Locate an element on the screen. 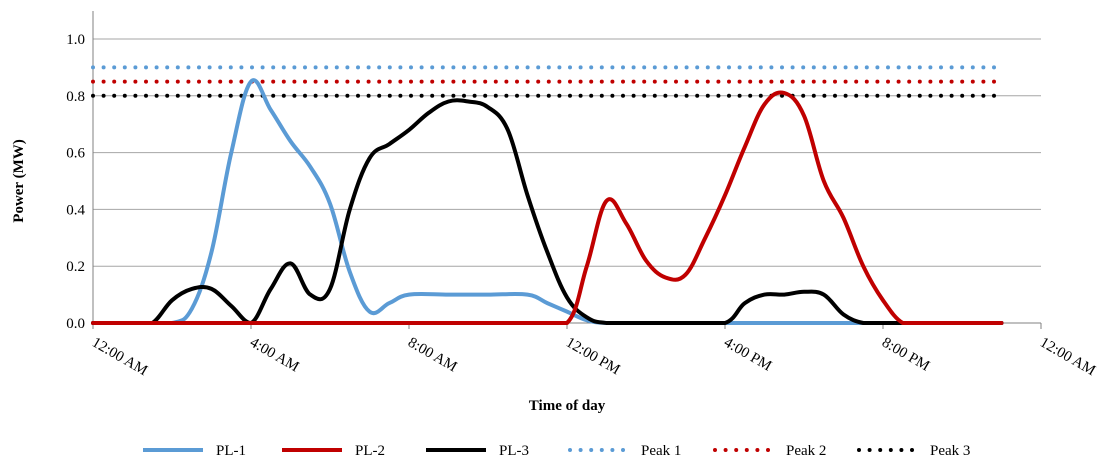 The width and height of the screenshot is (1115, 464). legend-label: PL-1 is located at coordinates (231, 451).